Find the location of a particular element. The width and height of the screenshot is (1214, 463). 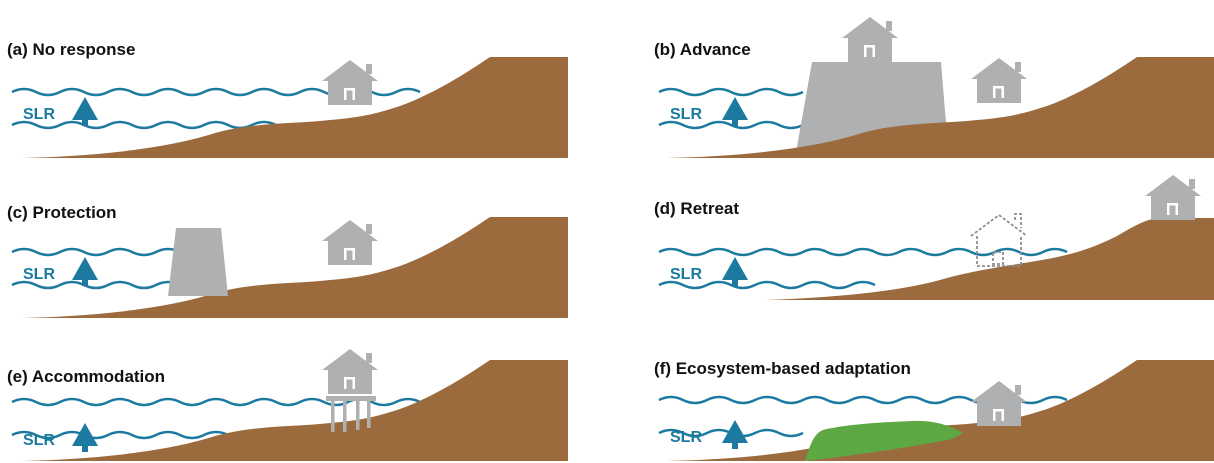

former-house-outline is located at coordinates (999, 240).